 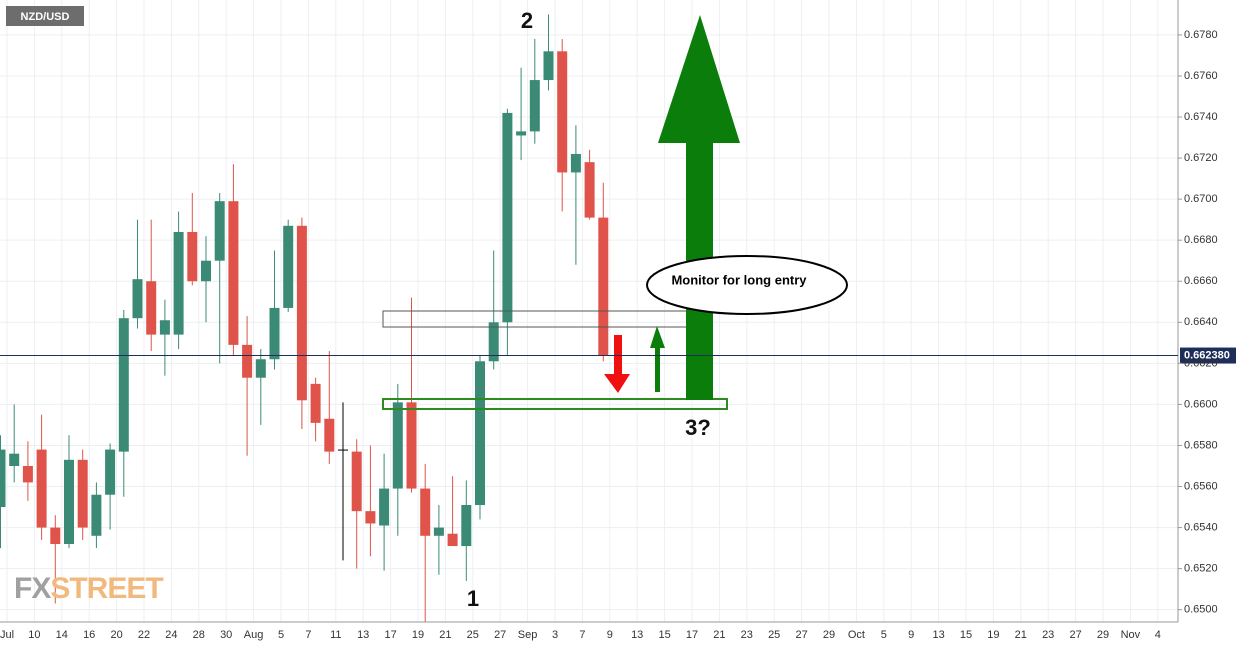 I want to click on x-tick-label: Nov, so click(x=1131, y=635).